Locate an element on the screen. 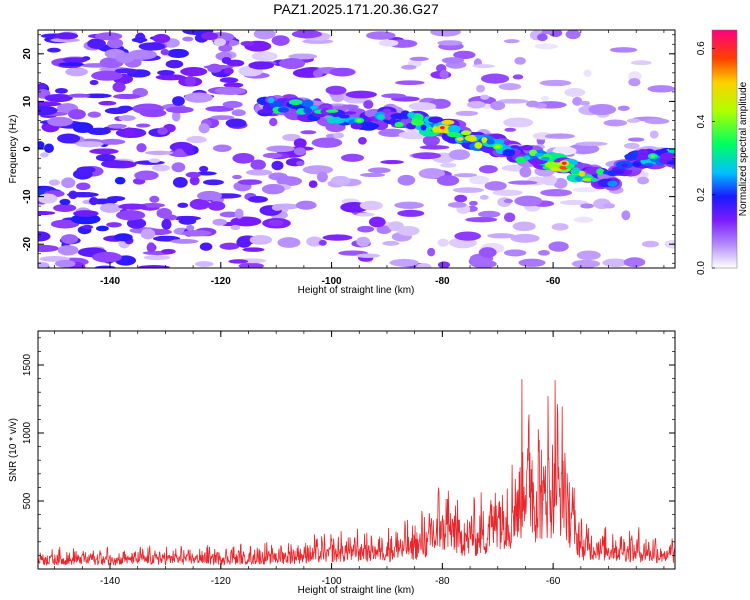 This screenshot has height=600, width=750. snr-xlabel: Height of straight line (km) is located at coordinates (356, 590).